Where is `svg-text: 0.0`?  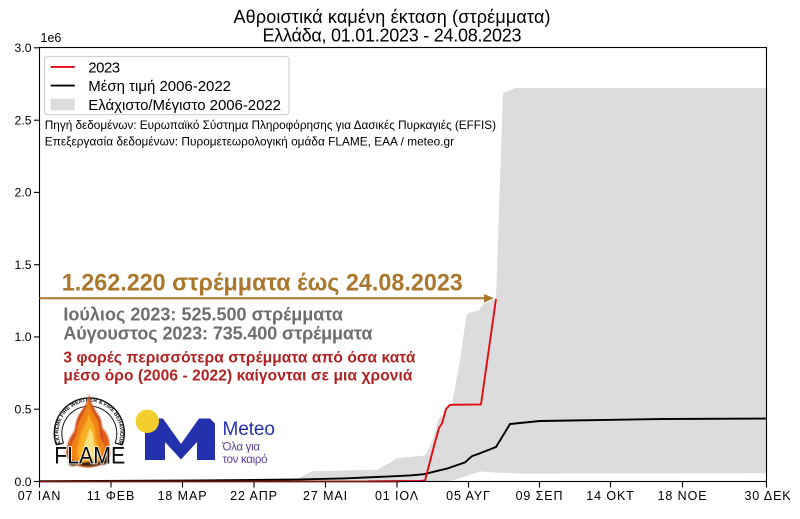
svg-text: 0.0 is located at coordinates (23, 482).